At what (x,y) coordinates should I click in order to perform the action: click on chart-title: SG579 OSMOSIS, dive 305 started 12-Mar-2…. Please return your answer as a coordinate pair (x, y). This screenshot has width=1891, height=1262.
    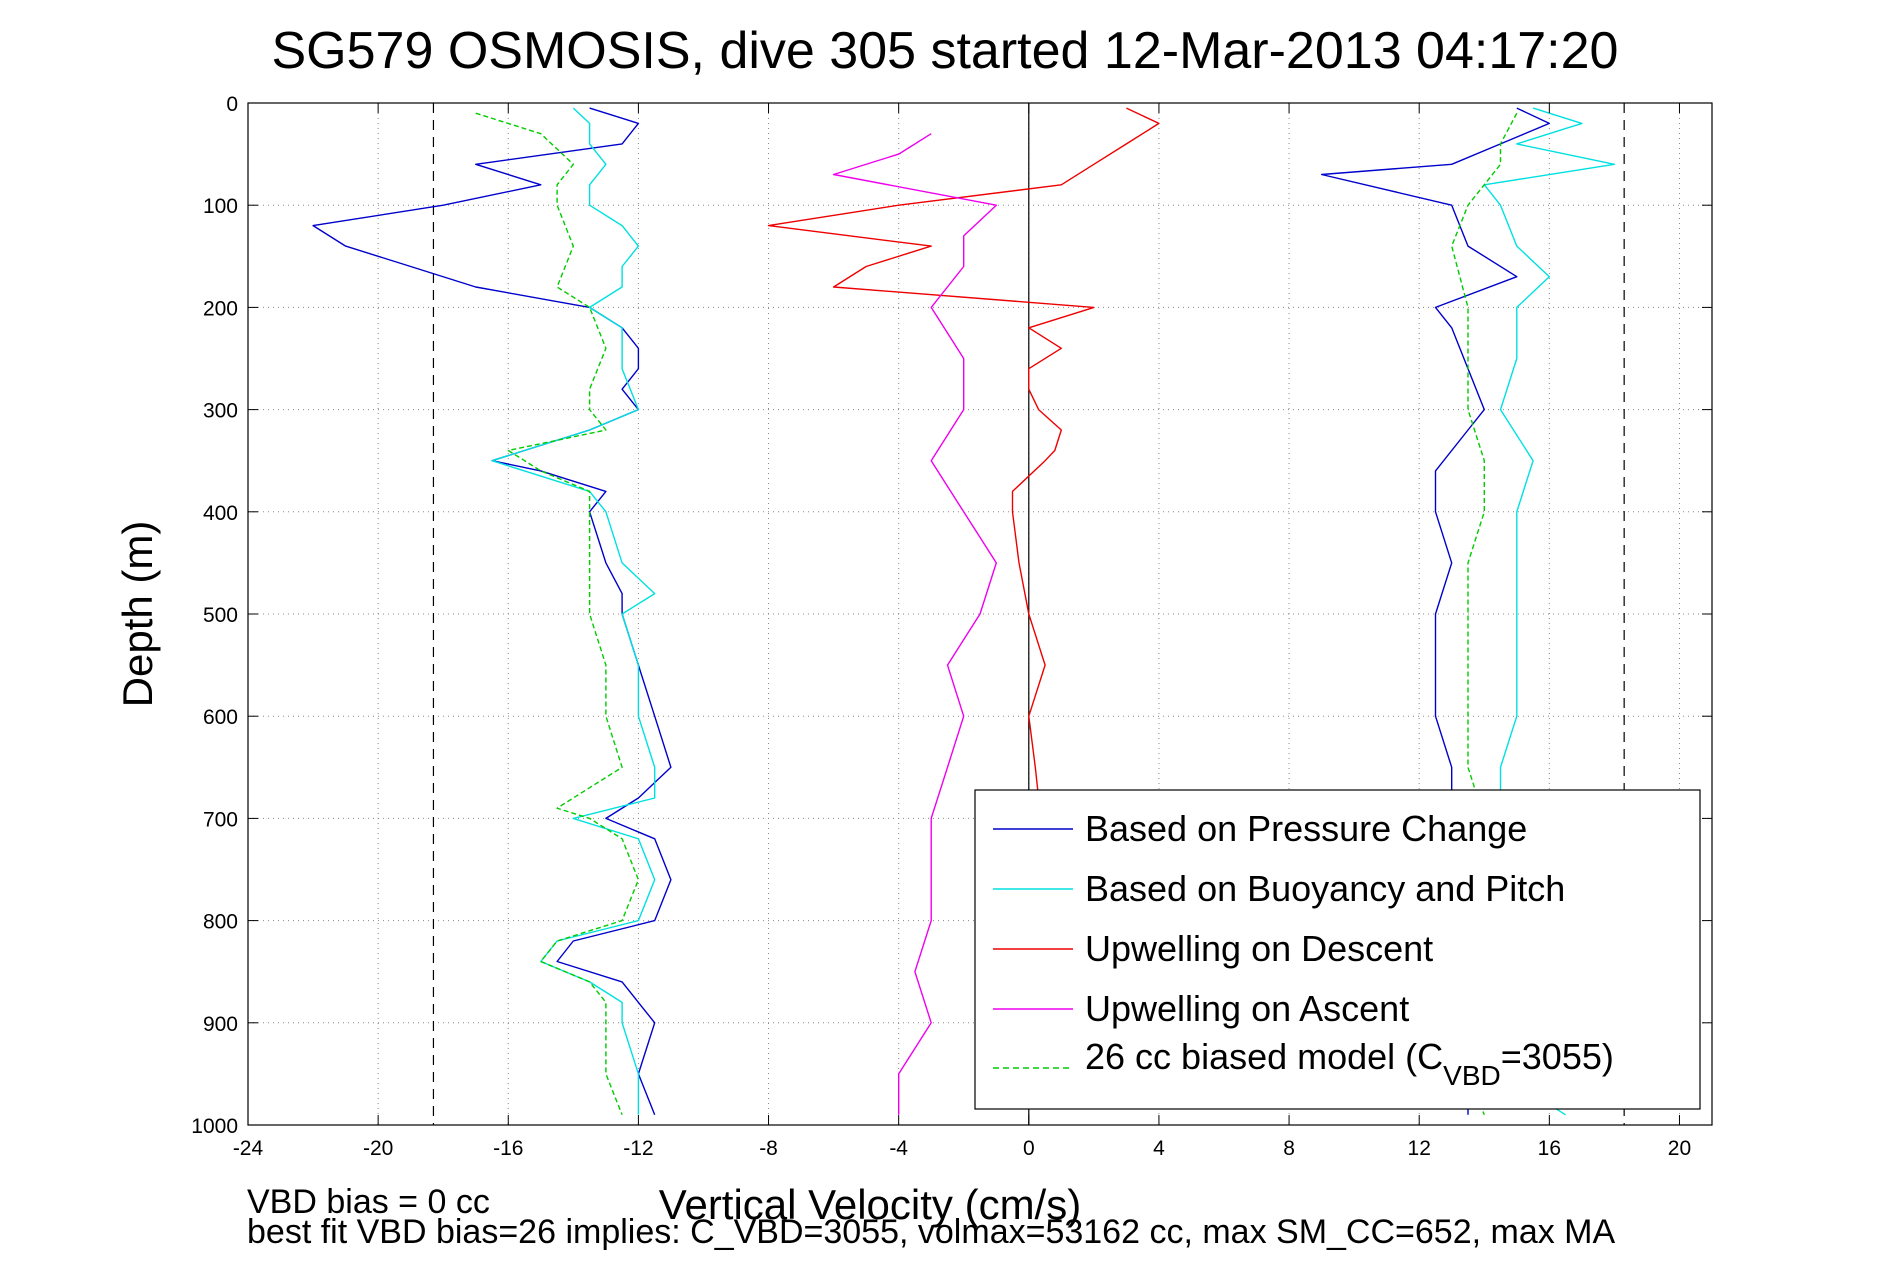
    Looking at the image, I should click on (945, 51).